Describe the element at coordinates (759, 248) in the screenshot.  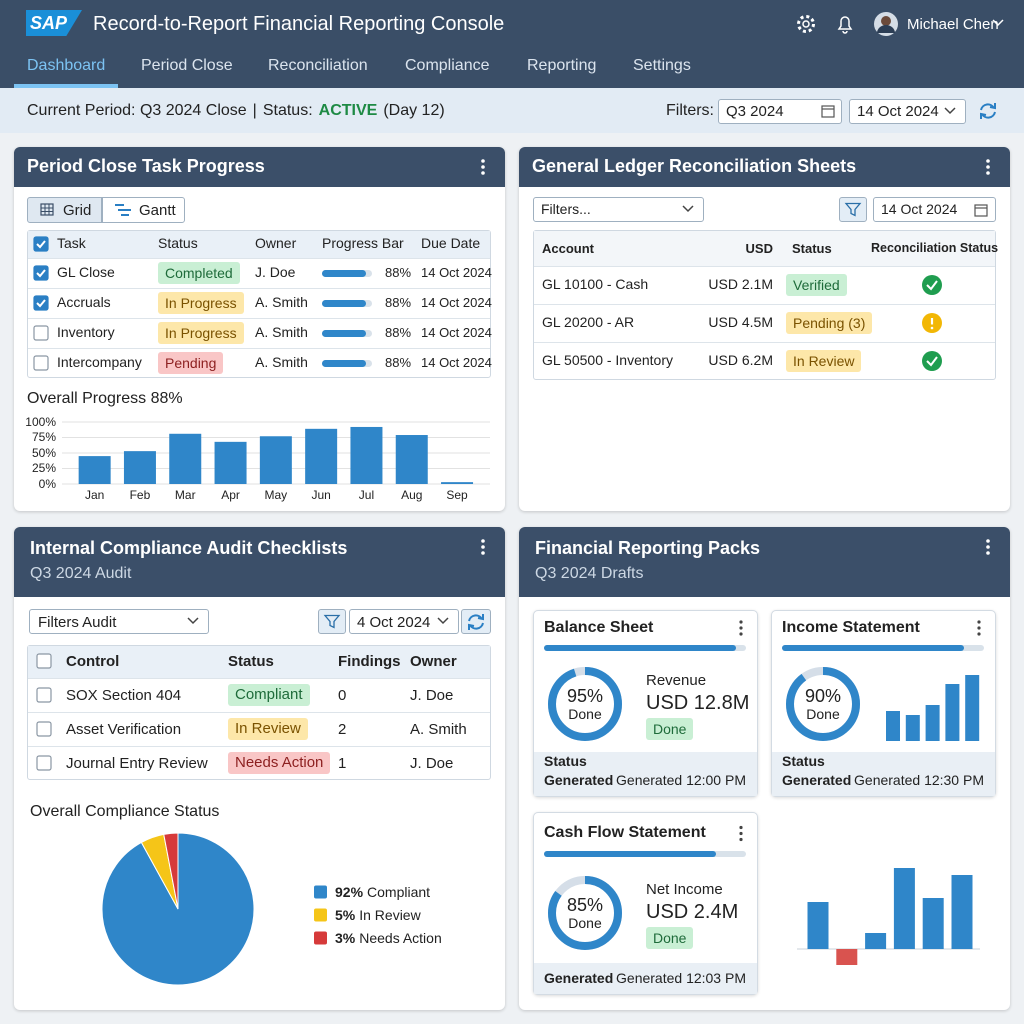
I see `column-header: USD` at that location.